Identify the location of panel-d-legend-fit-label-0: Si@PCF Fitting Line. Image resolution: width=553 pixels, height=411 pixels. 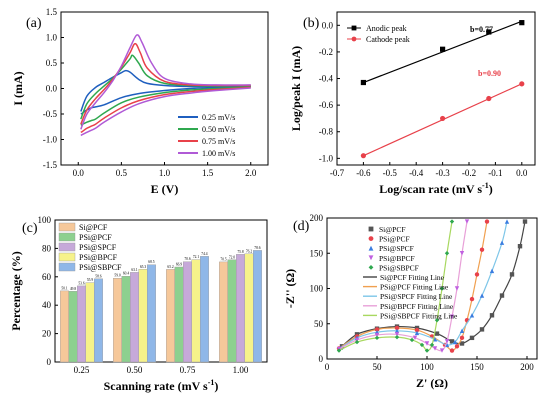
(412, 277).